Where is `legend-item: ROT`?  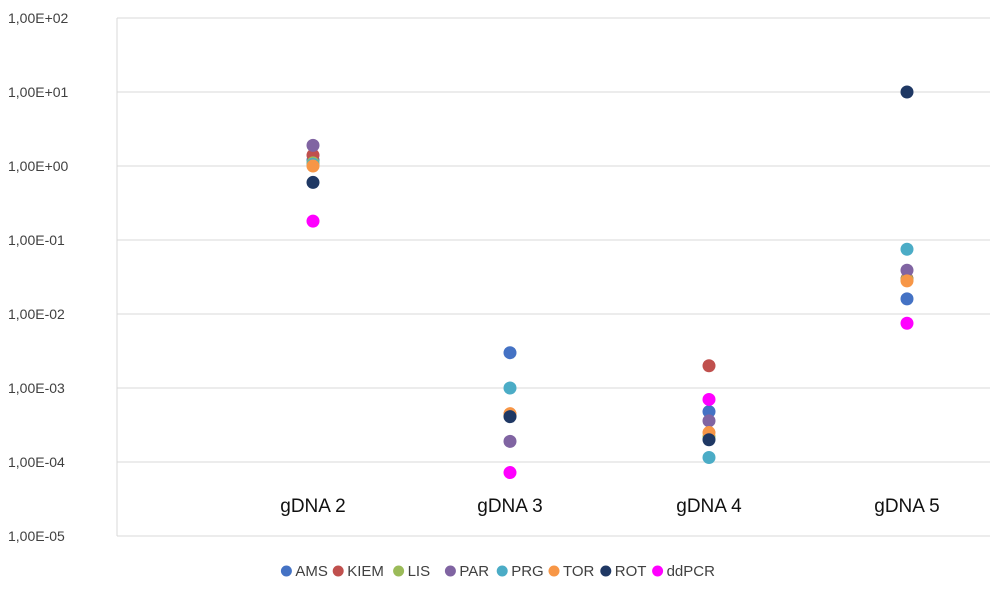
legend-item: ROT is located at coordinates (623, 571).